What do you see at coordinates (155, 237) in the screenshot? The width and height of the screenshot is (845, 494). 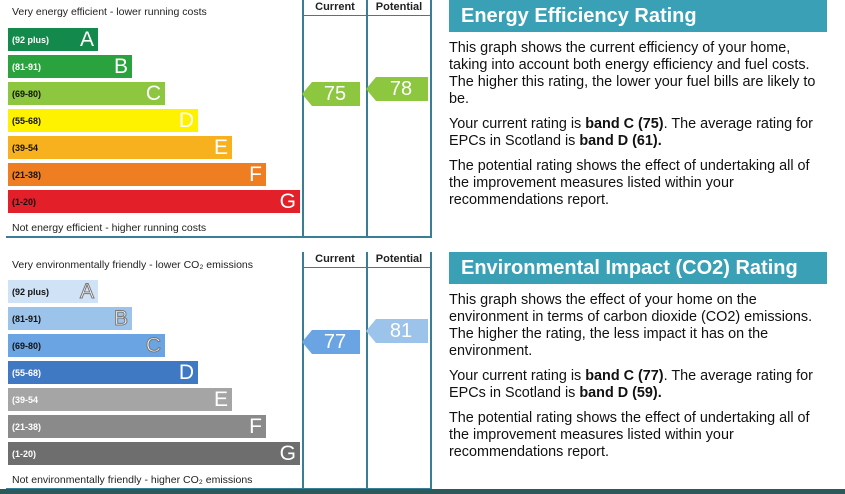 I see `chart-bottom-rule` at bounding box center [155, 237].